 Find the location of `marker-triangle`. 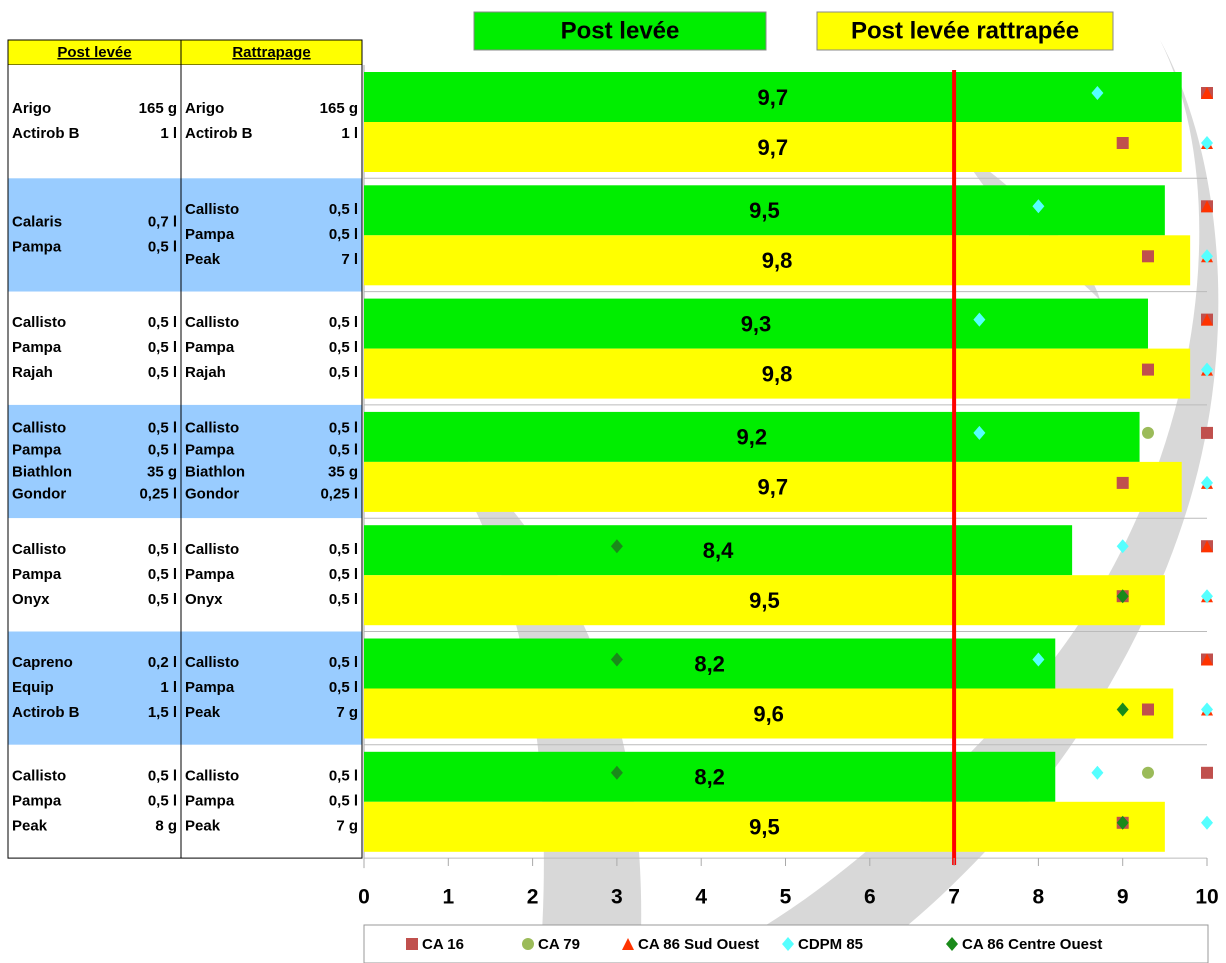

marker-triangle is located at coordinates (1207, 93).